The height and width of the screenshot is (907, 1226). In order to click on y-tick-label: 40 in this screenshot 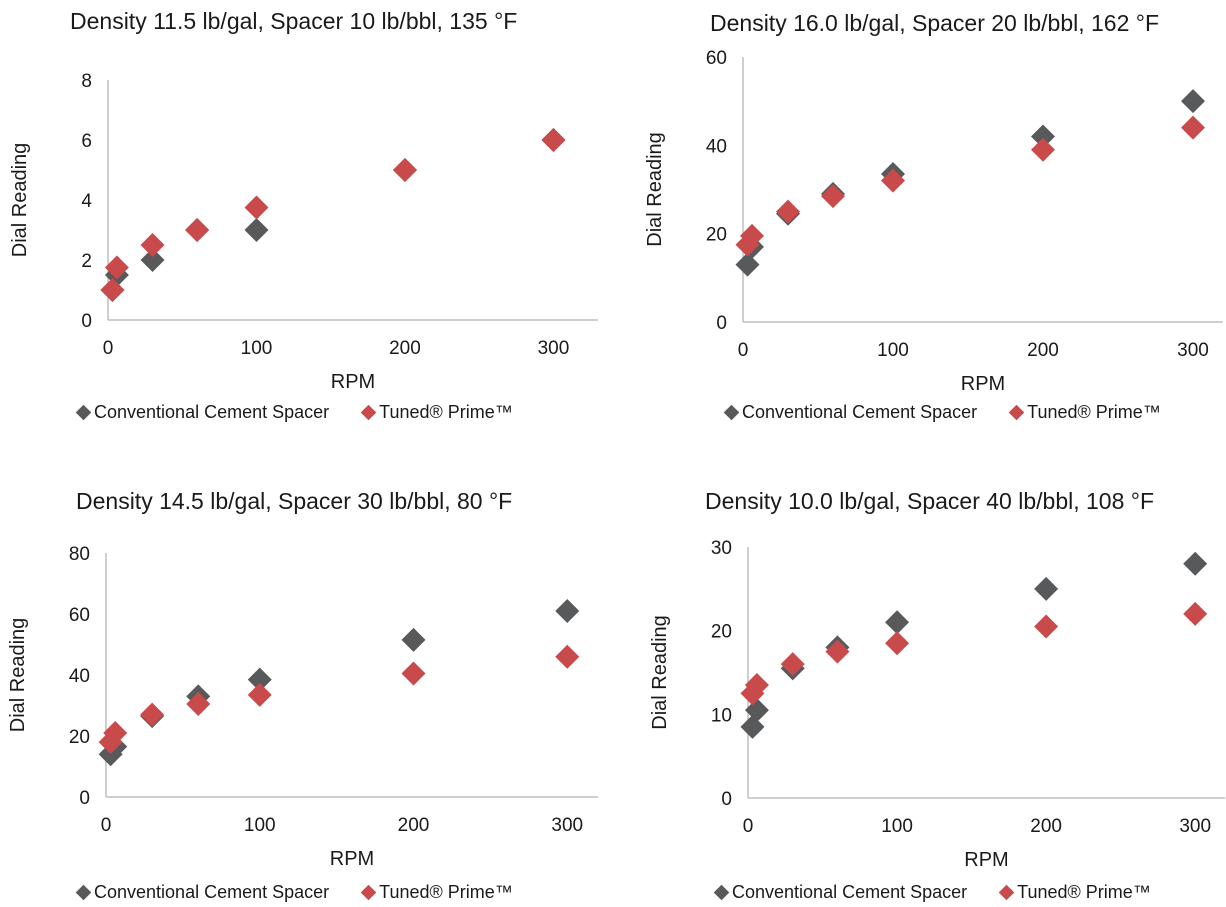, I will do `click(716, 146)`.